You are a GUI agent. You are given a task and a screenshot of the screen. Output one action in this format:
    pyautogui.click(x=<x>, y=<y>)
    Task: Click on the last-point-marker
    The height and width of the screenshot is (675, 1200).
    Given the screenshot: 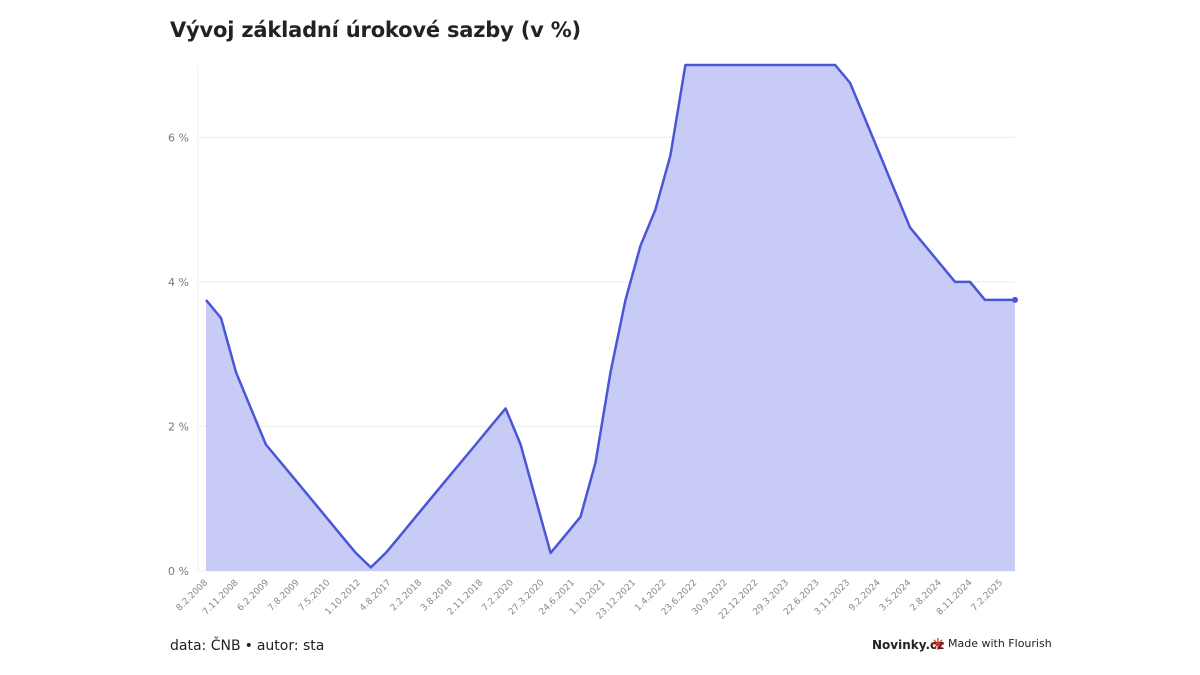 What is the action you would take?
    pyautogui.click(x=1015, y=299)
    